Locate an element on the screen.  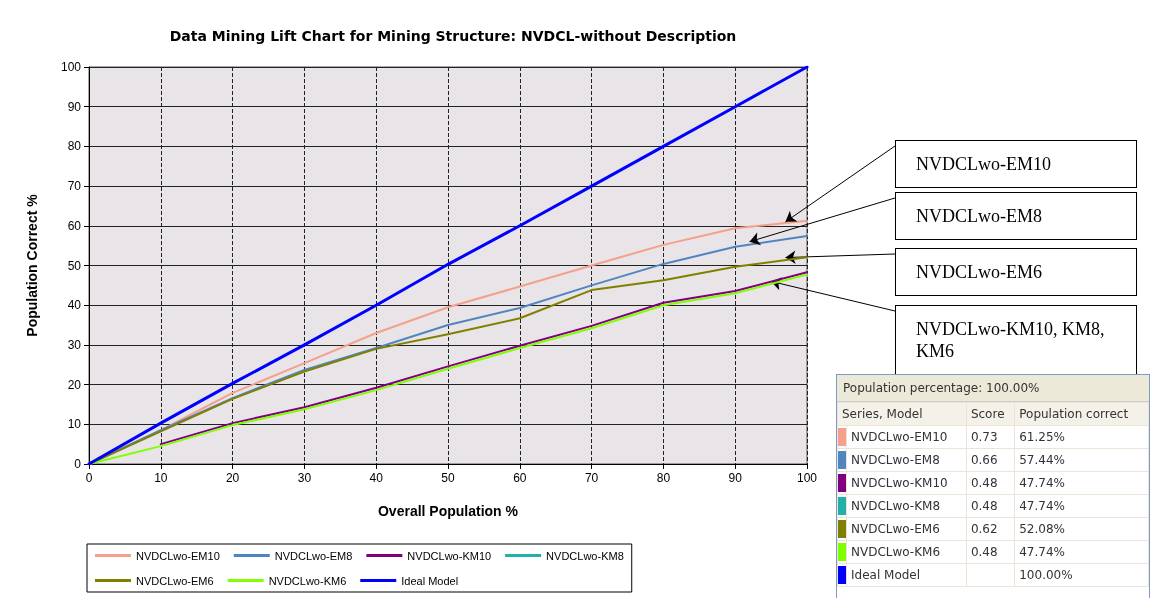
category-label: NVDCLwo-KM6 is located at coordinates (906, 552).